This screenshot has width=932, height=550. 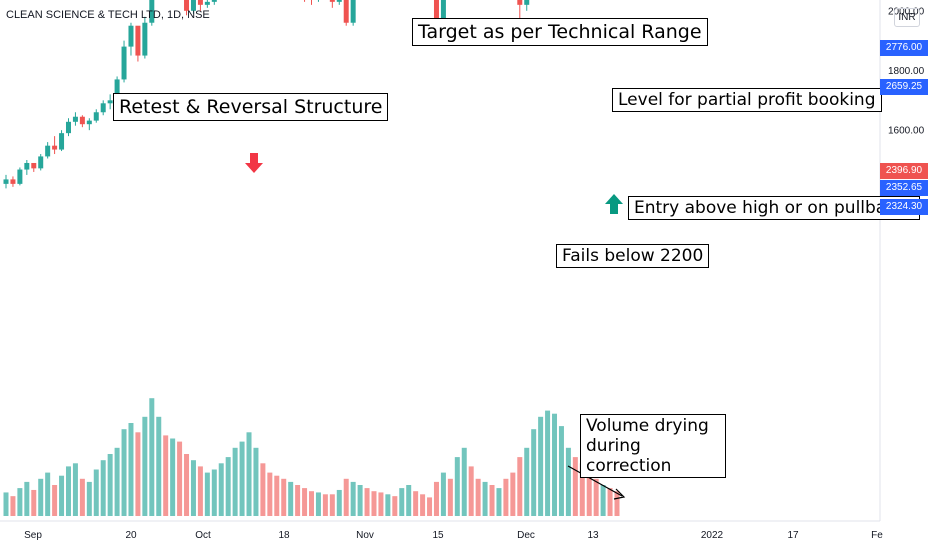 I want to click on x-tick-label: Nov, so click(x=365, y=535).